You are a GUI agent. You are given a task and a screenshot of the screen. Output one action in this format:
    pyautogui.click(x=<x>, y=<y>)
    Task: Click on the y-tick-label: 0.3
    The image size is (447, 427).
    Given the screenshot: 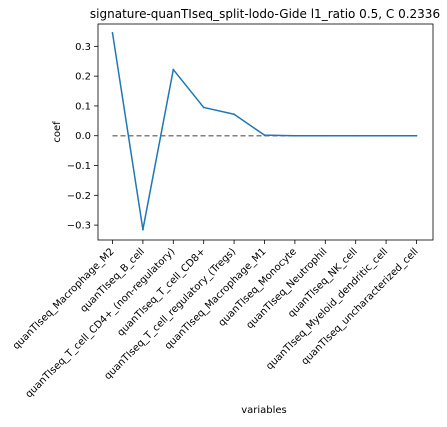 What is the action you would take?
    pyautogui.click(x=83, y=47)
    